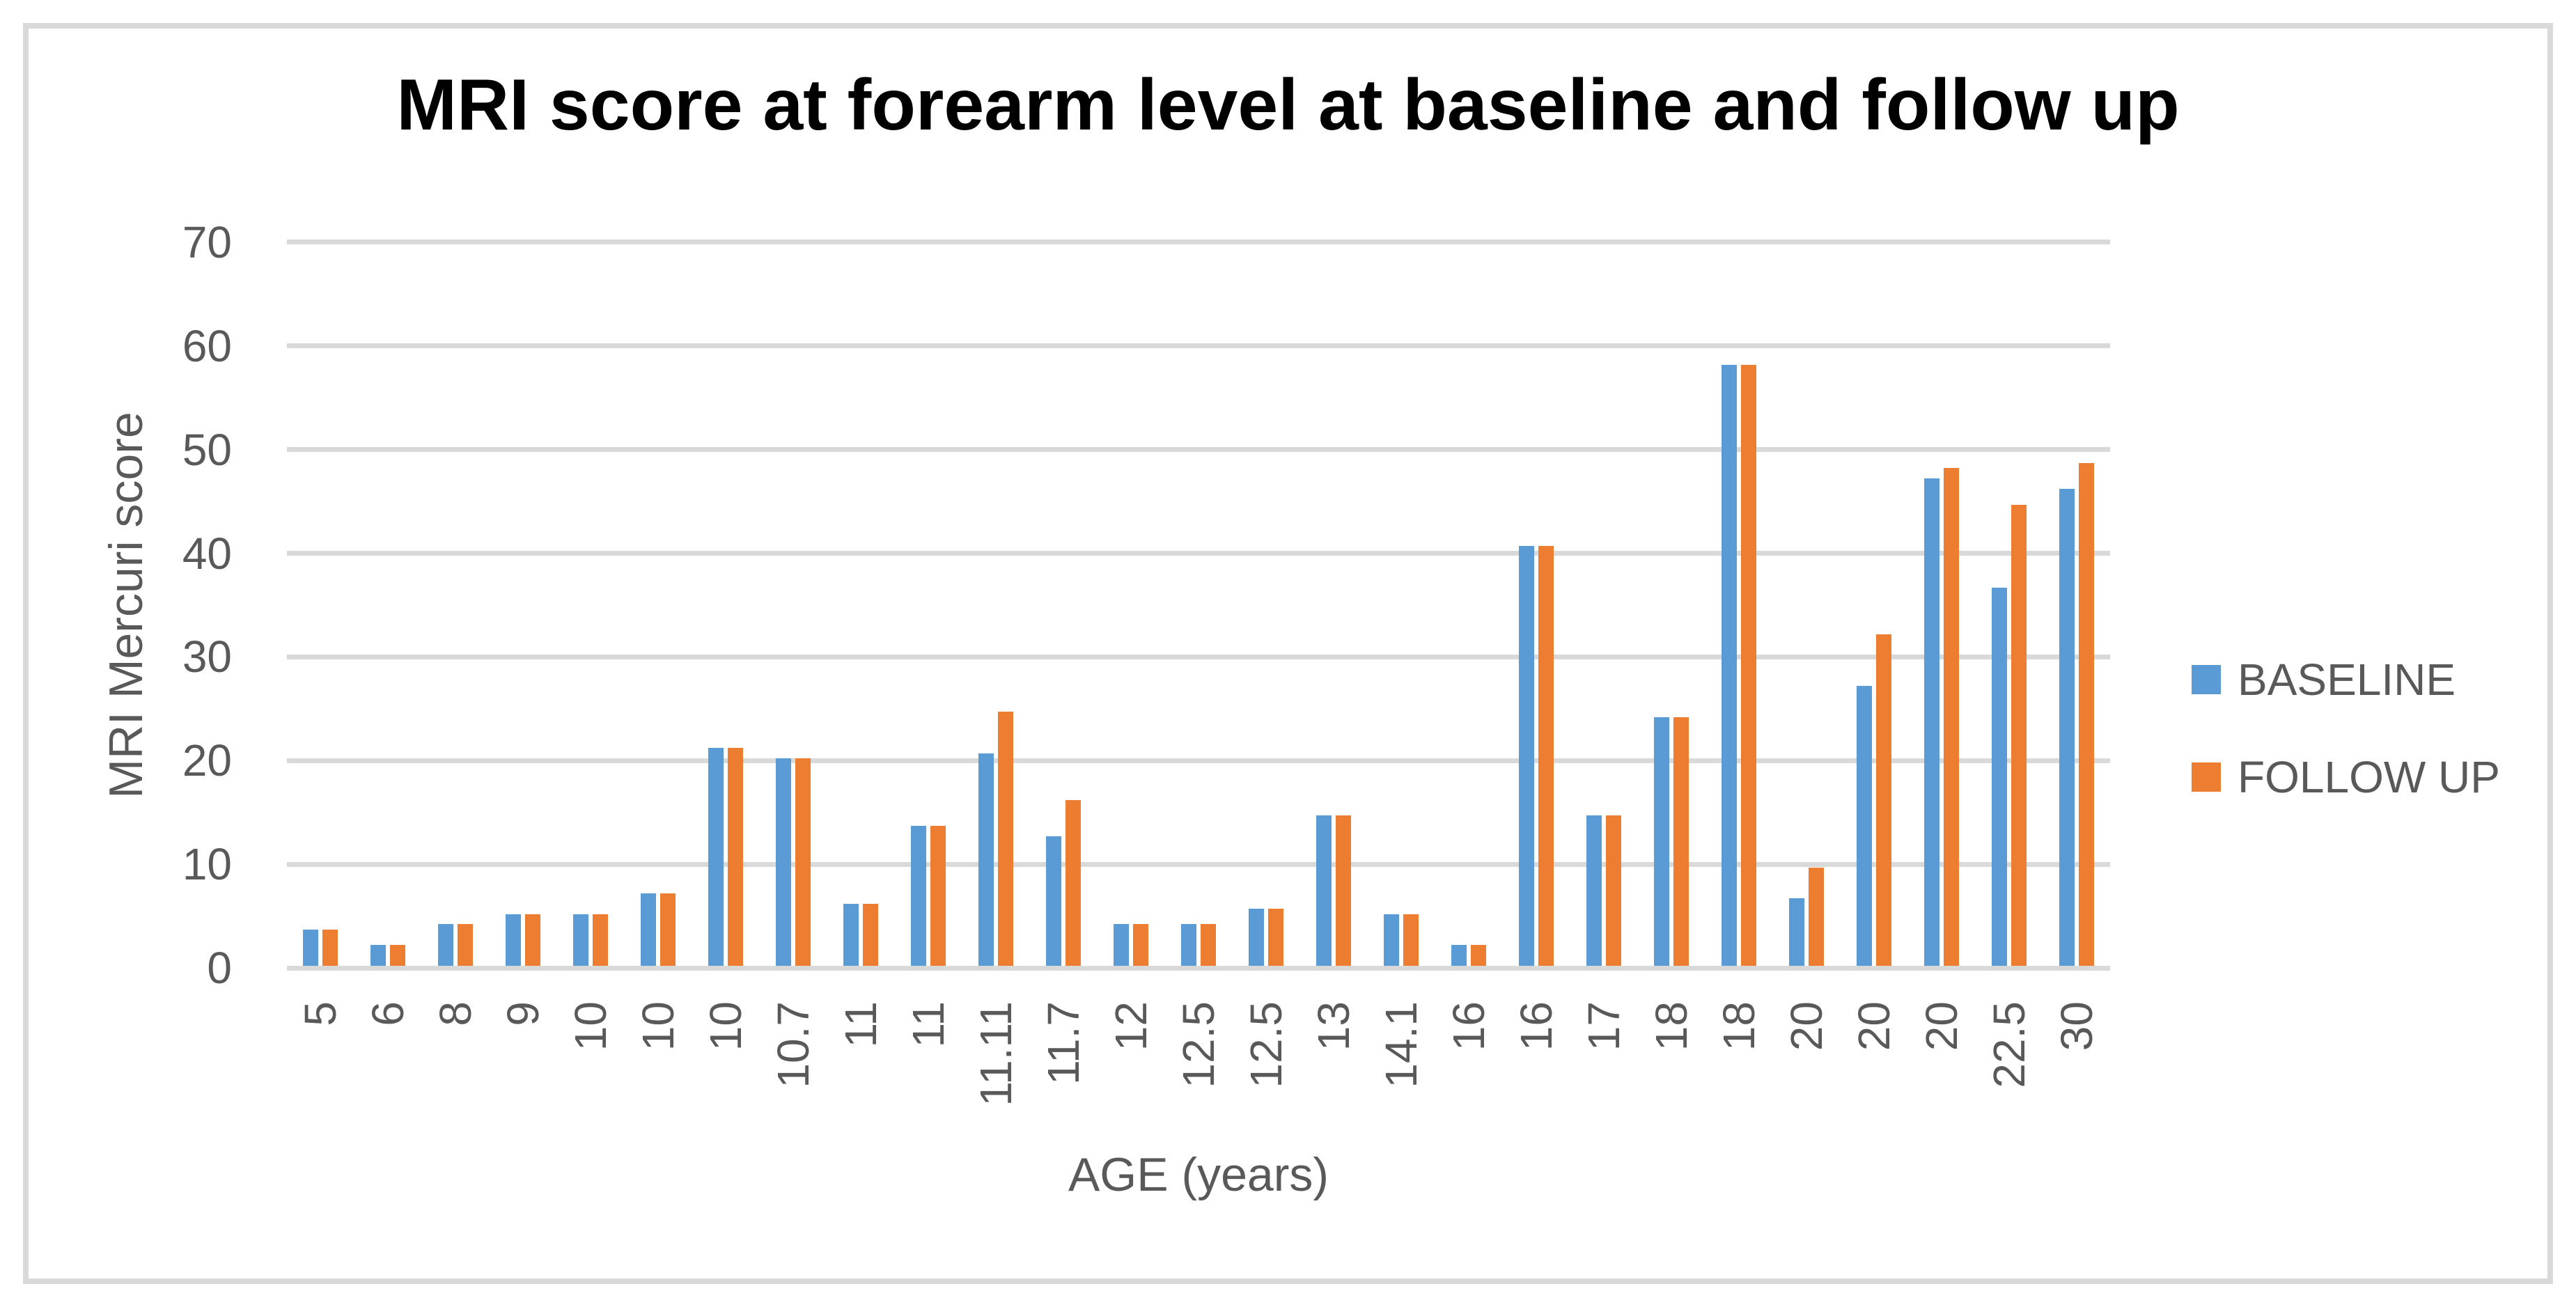 Image resolution: width=2576 pixels, height=1307 pixels. I want to click on y-tick-label: 70, so click(207, 242).